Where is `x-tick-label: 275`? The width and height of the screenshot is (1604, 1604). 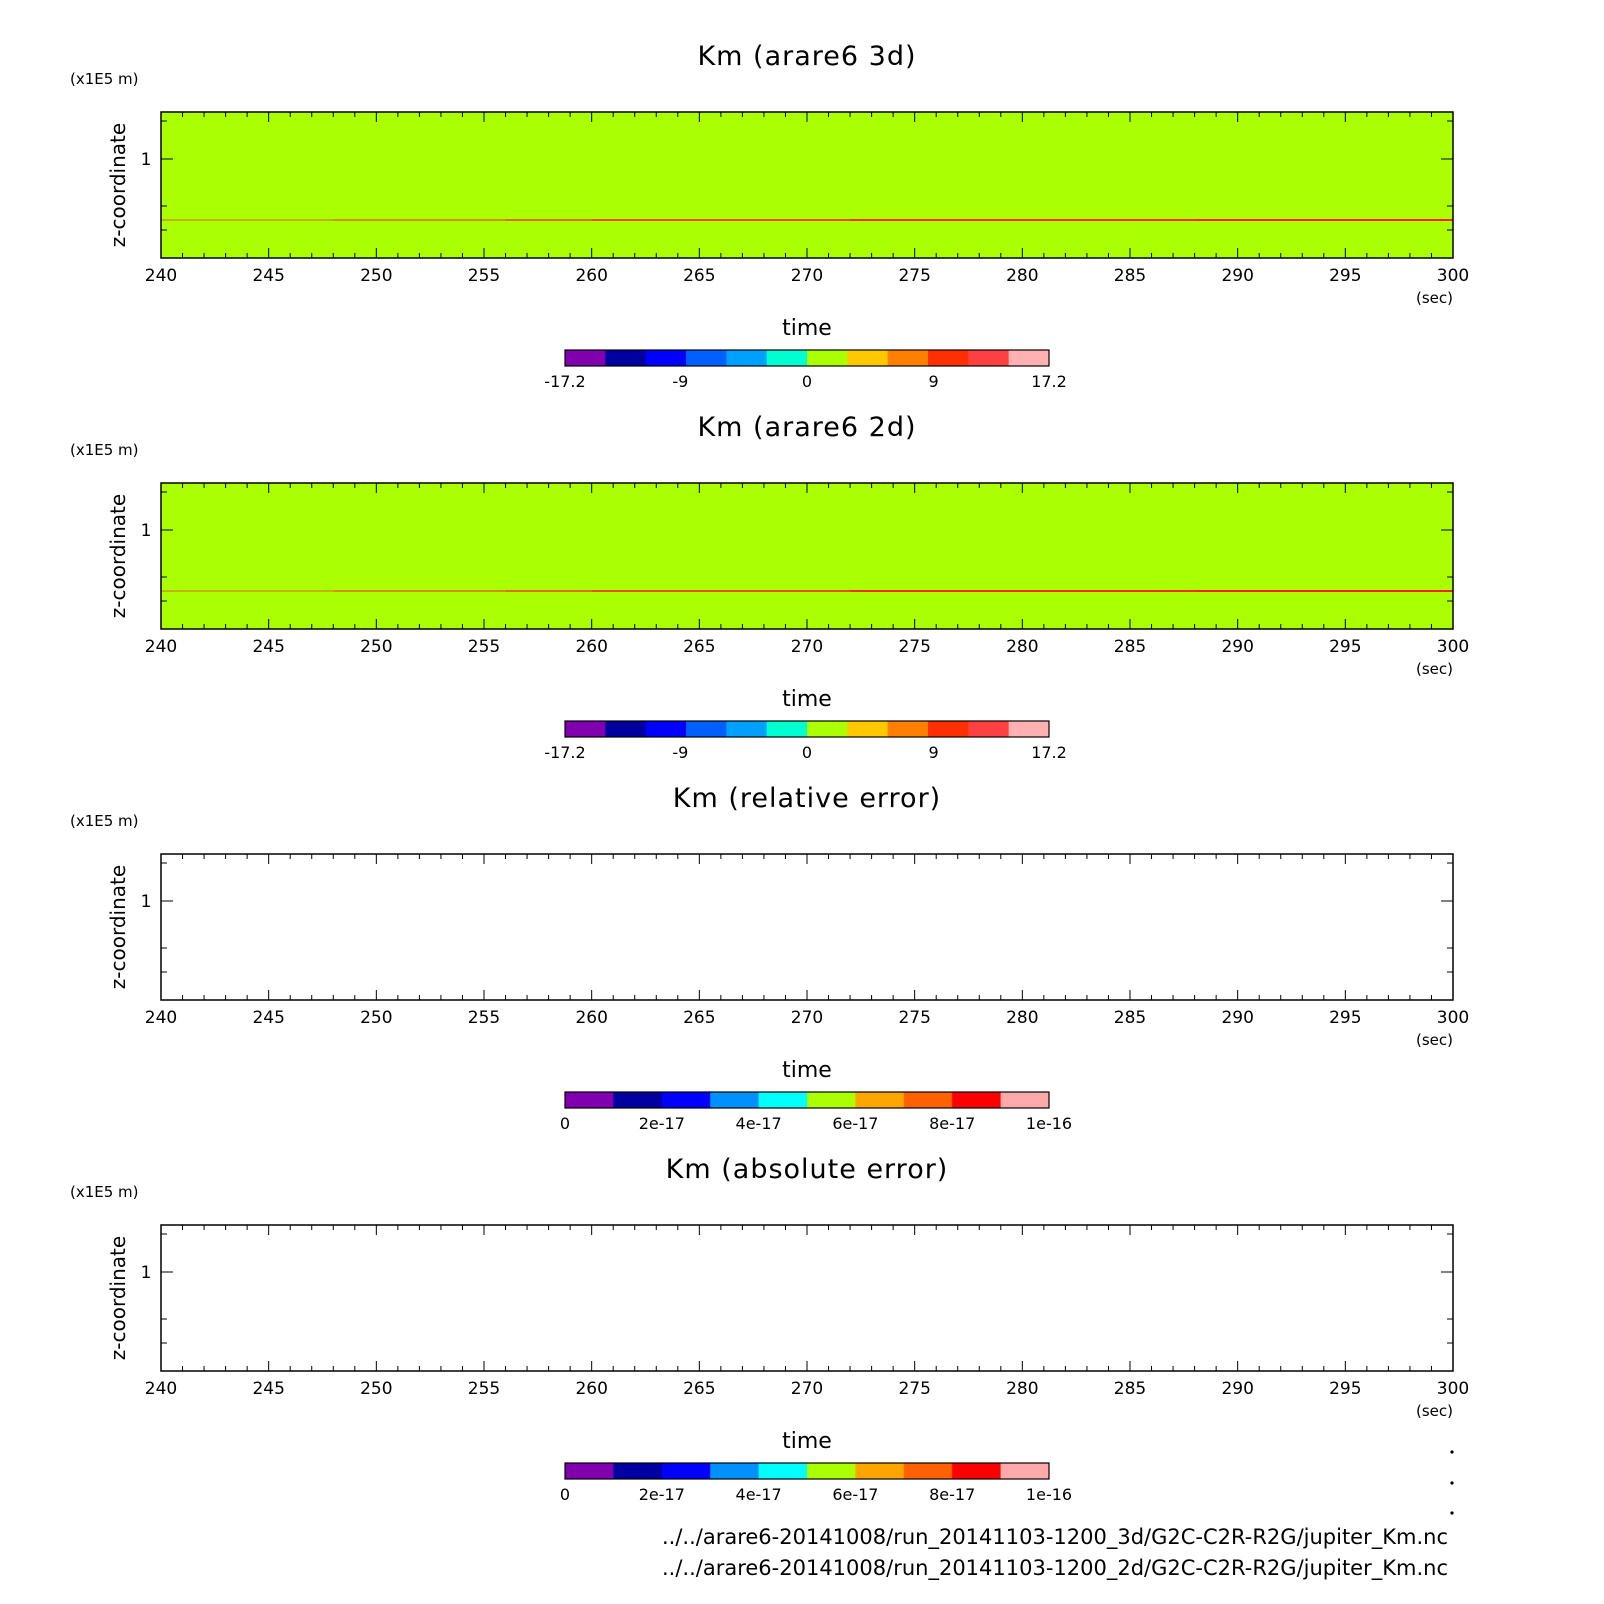
x-tick-label: 275 is located at coordinates (914, 1018).